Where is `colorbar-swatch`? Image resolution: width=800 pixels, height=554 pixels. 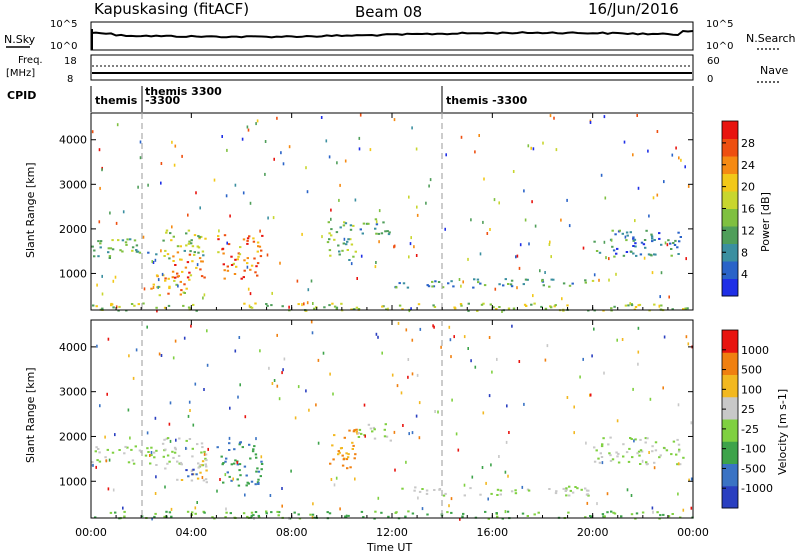
colorbar-swatch is located at coordinates (730, 408).